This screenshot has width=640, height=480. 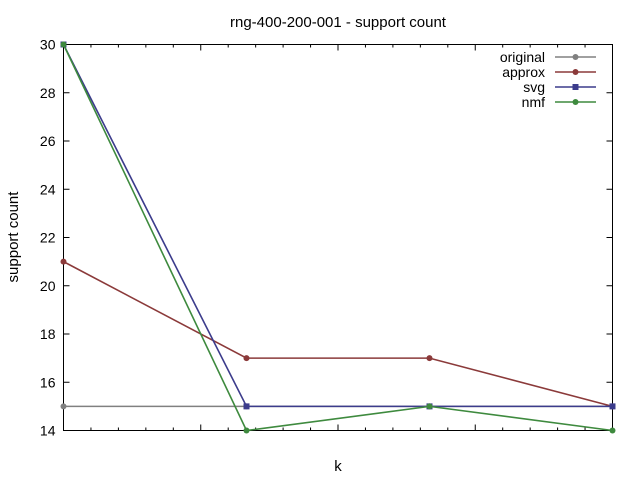 I want to click on legend-item-nmf: nmf, so click(x=559, y=102).